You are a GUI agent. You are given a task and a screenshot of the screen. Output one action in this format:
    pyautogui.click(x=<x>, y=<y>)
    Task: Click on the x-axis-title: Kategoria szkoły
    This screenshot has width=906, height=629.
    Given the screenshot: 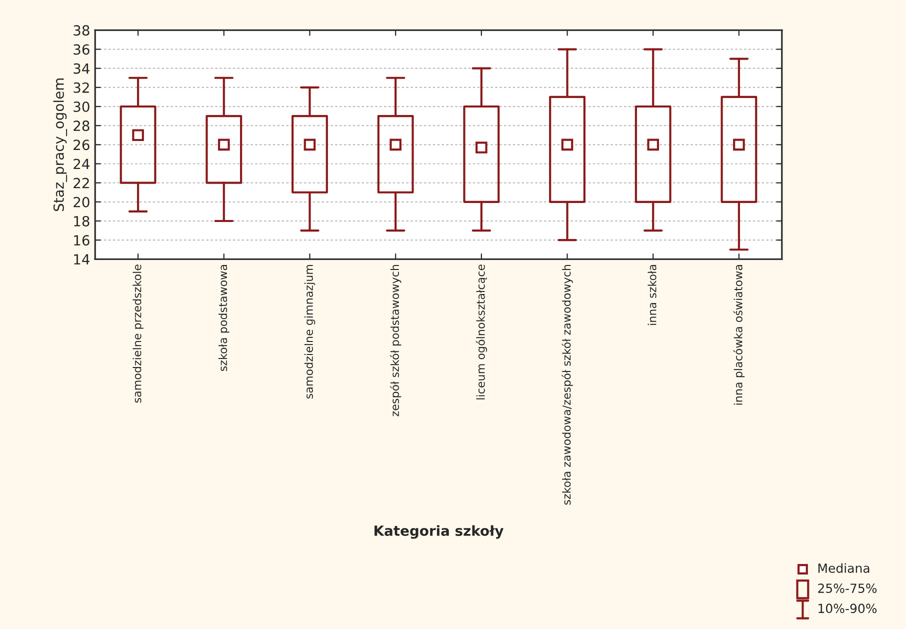 What is the action you would take?
    pyautogui.click(x=439, y=532)
    